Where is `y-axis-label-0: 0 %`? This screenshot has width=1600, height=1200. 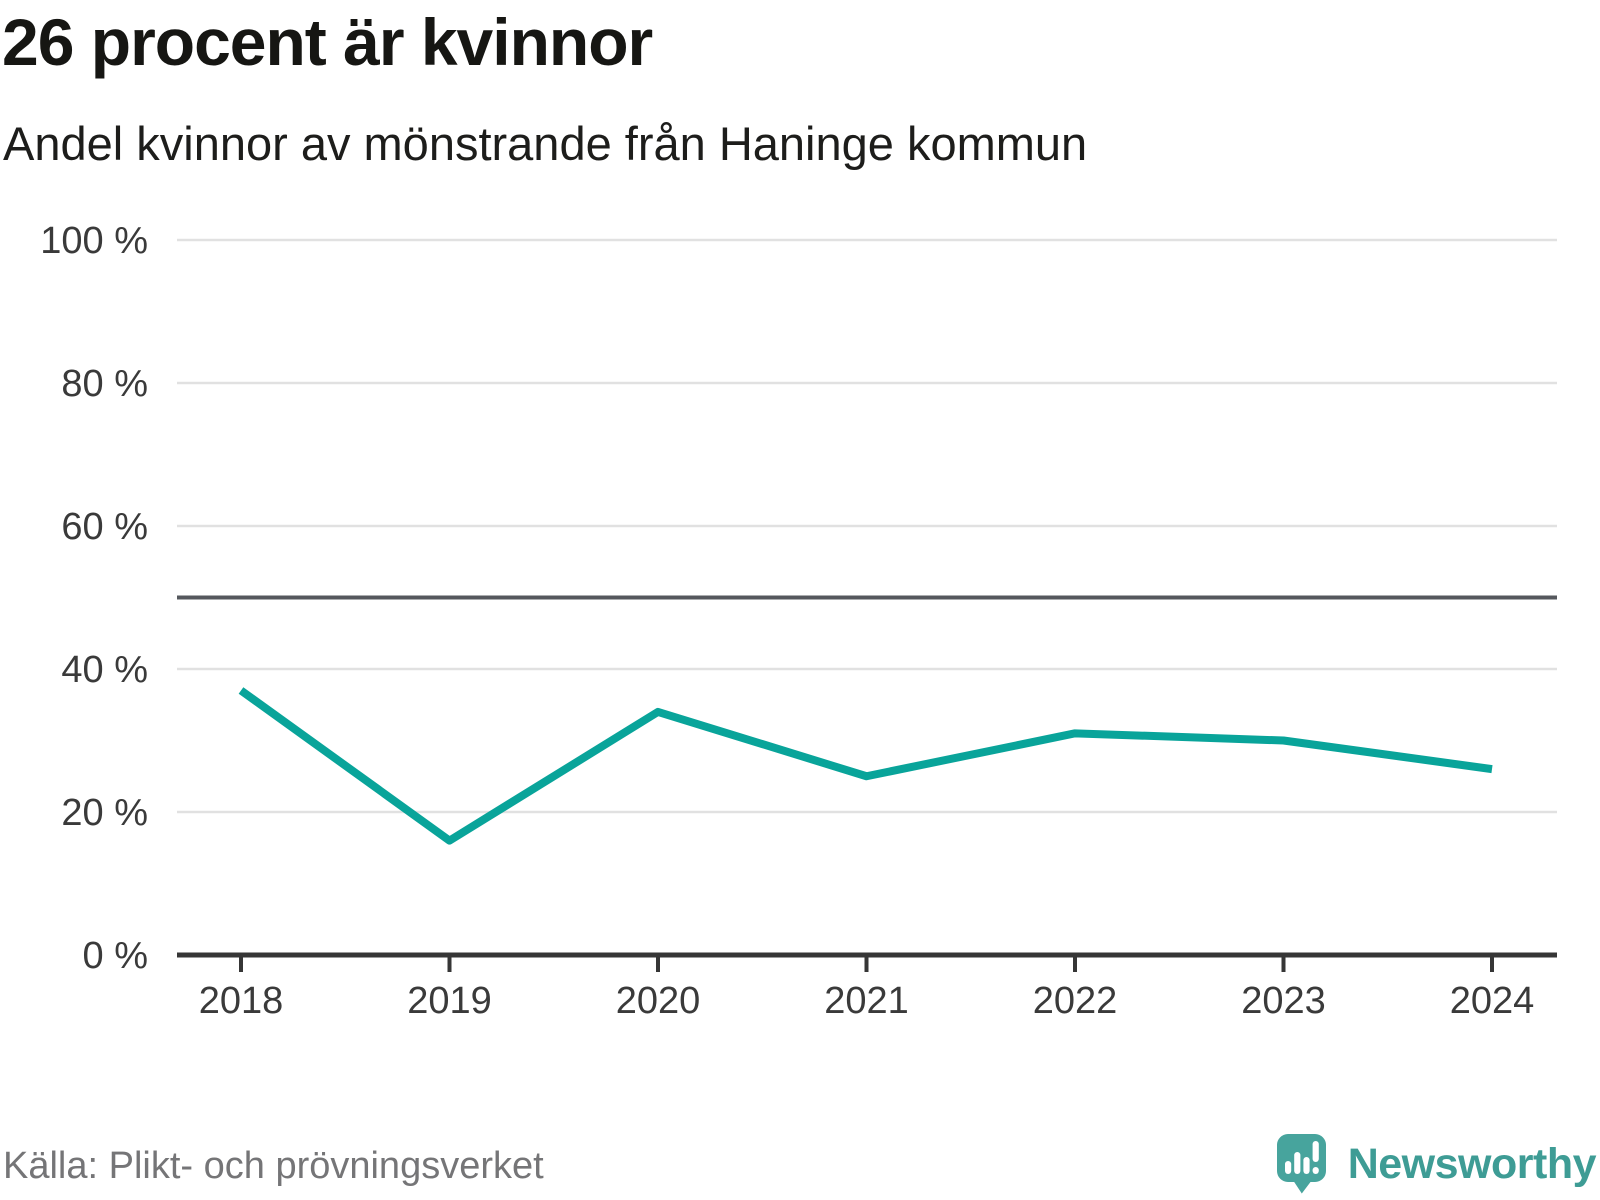 y-axis-label-0: 0 % is located at coordinates (115, 956).